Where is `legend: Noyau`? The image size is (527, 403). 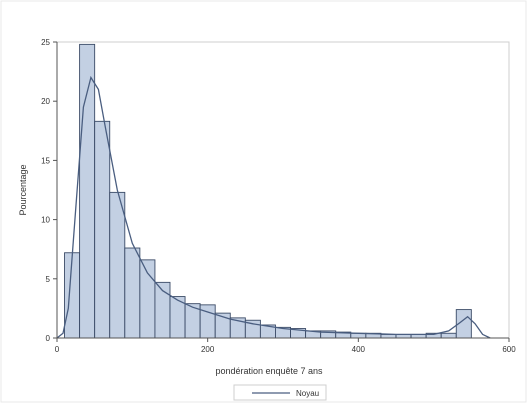 legend: Noyau is located at coordinates (280, 392).